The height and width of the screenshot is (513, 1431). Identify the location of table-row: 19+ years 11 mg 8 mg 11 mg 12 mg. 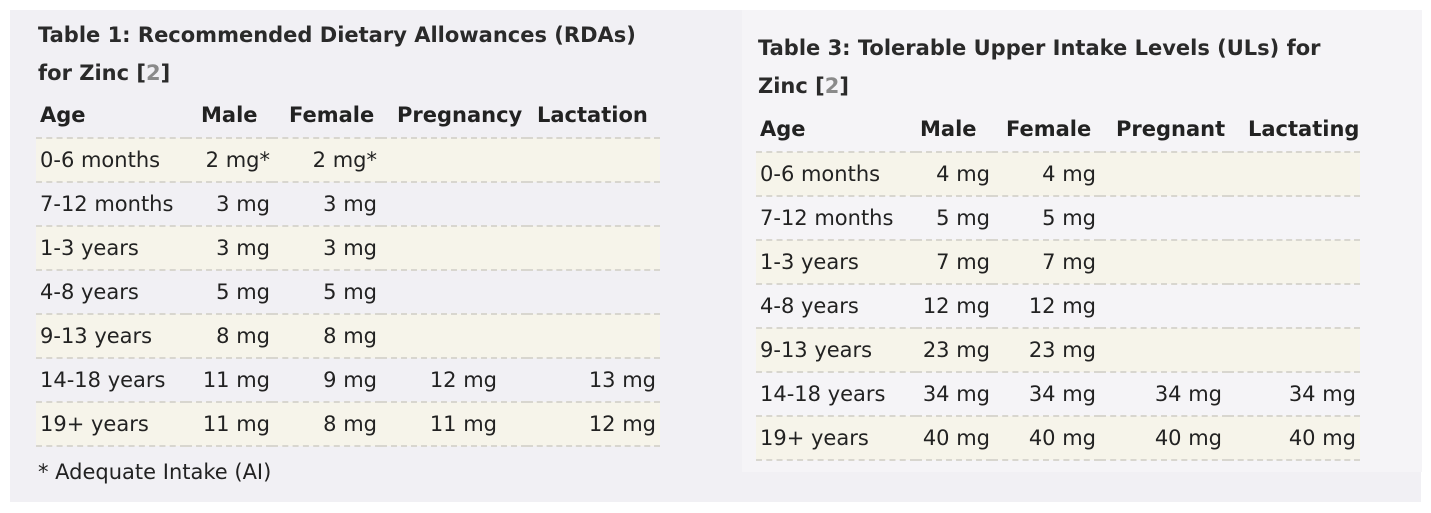
(348, 424).